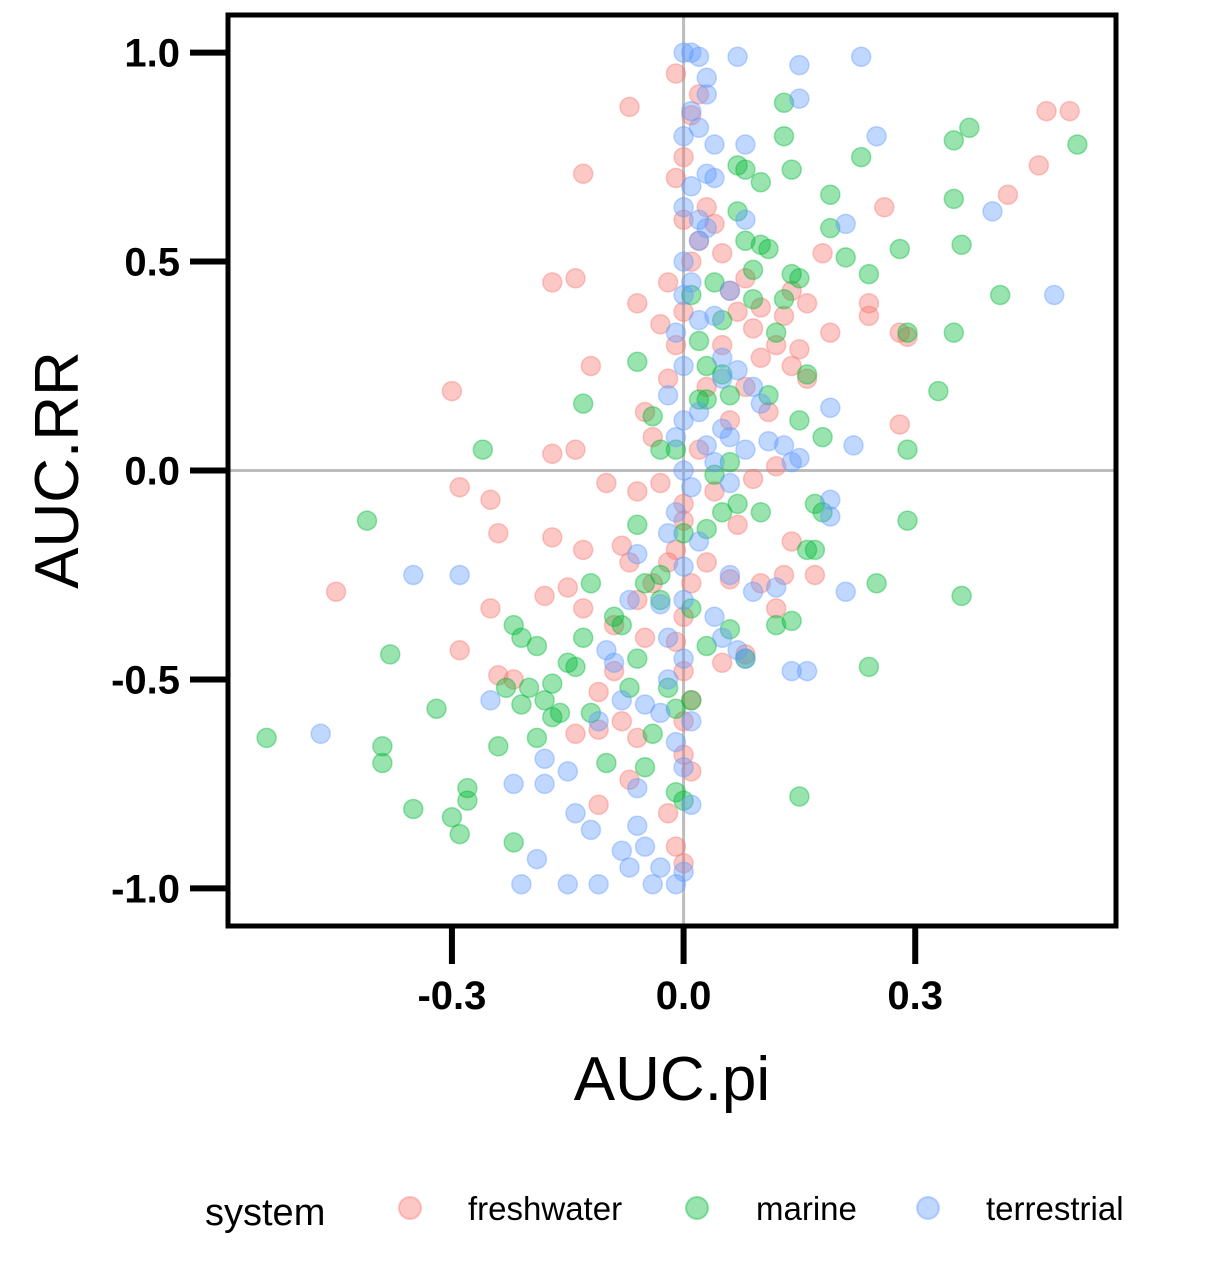  I want to click on y-tick-label: -0.5, so click(145, 680).